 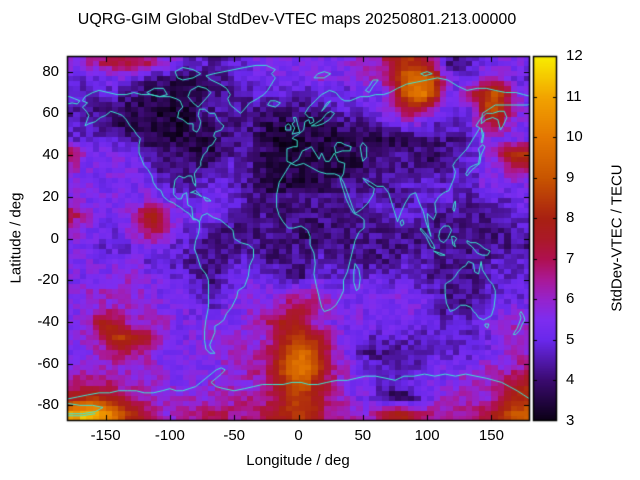 What do you see at coordinates (54, 238) in the screenshot?
I see `y-tick-label: 0` at bounding box center [54, 238].